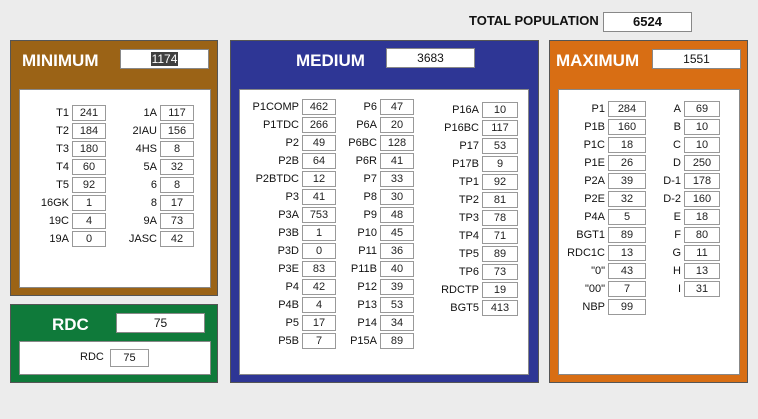  I want to click on field-value: 462, so click(319, 107).